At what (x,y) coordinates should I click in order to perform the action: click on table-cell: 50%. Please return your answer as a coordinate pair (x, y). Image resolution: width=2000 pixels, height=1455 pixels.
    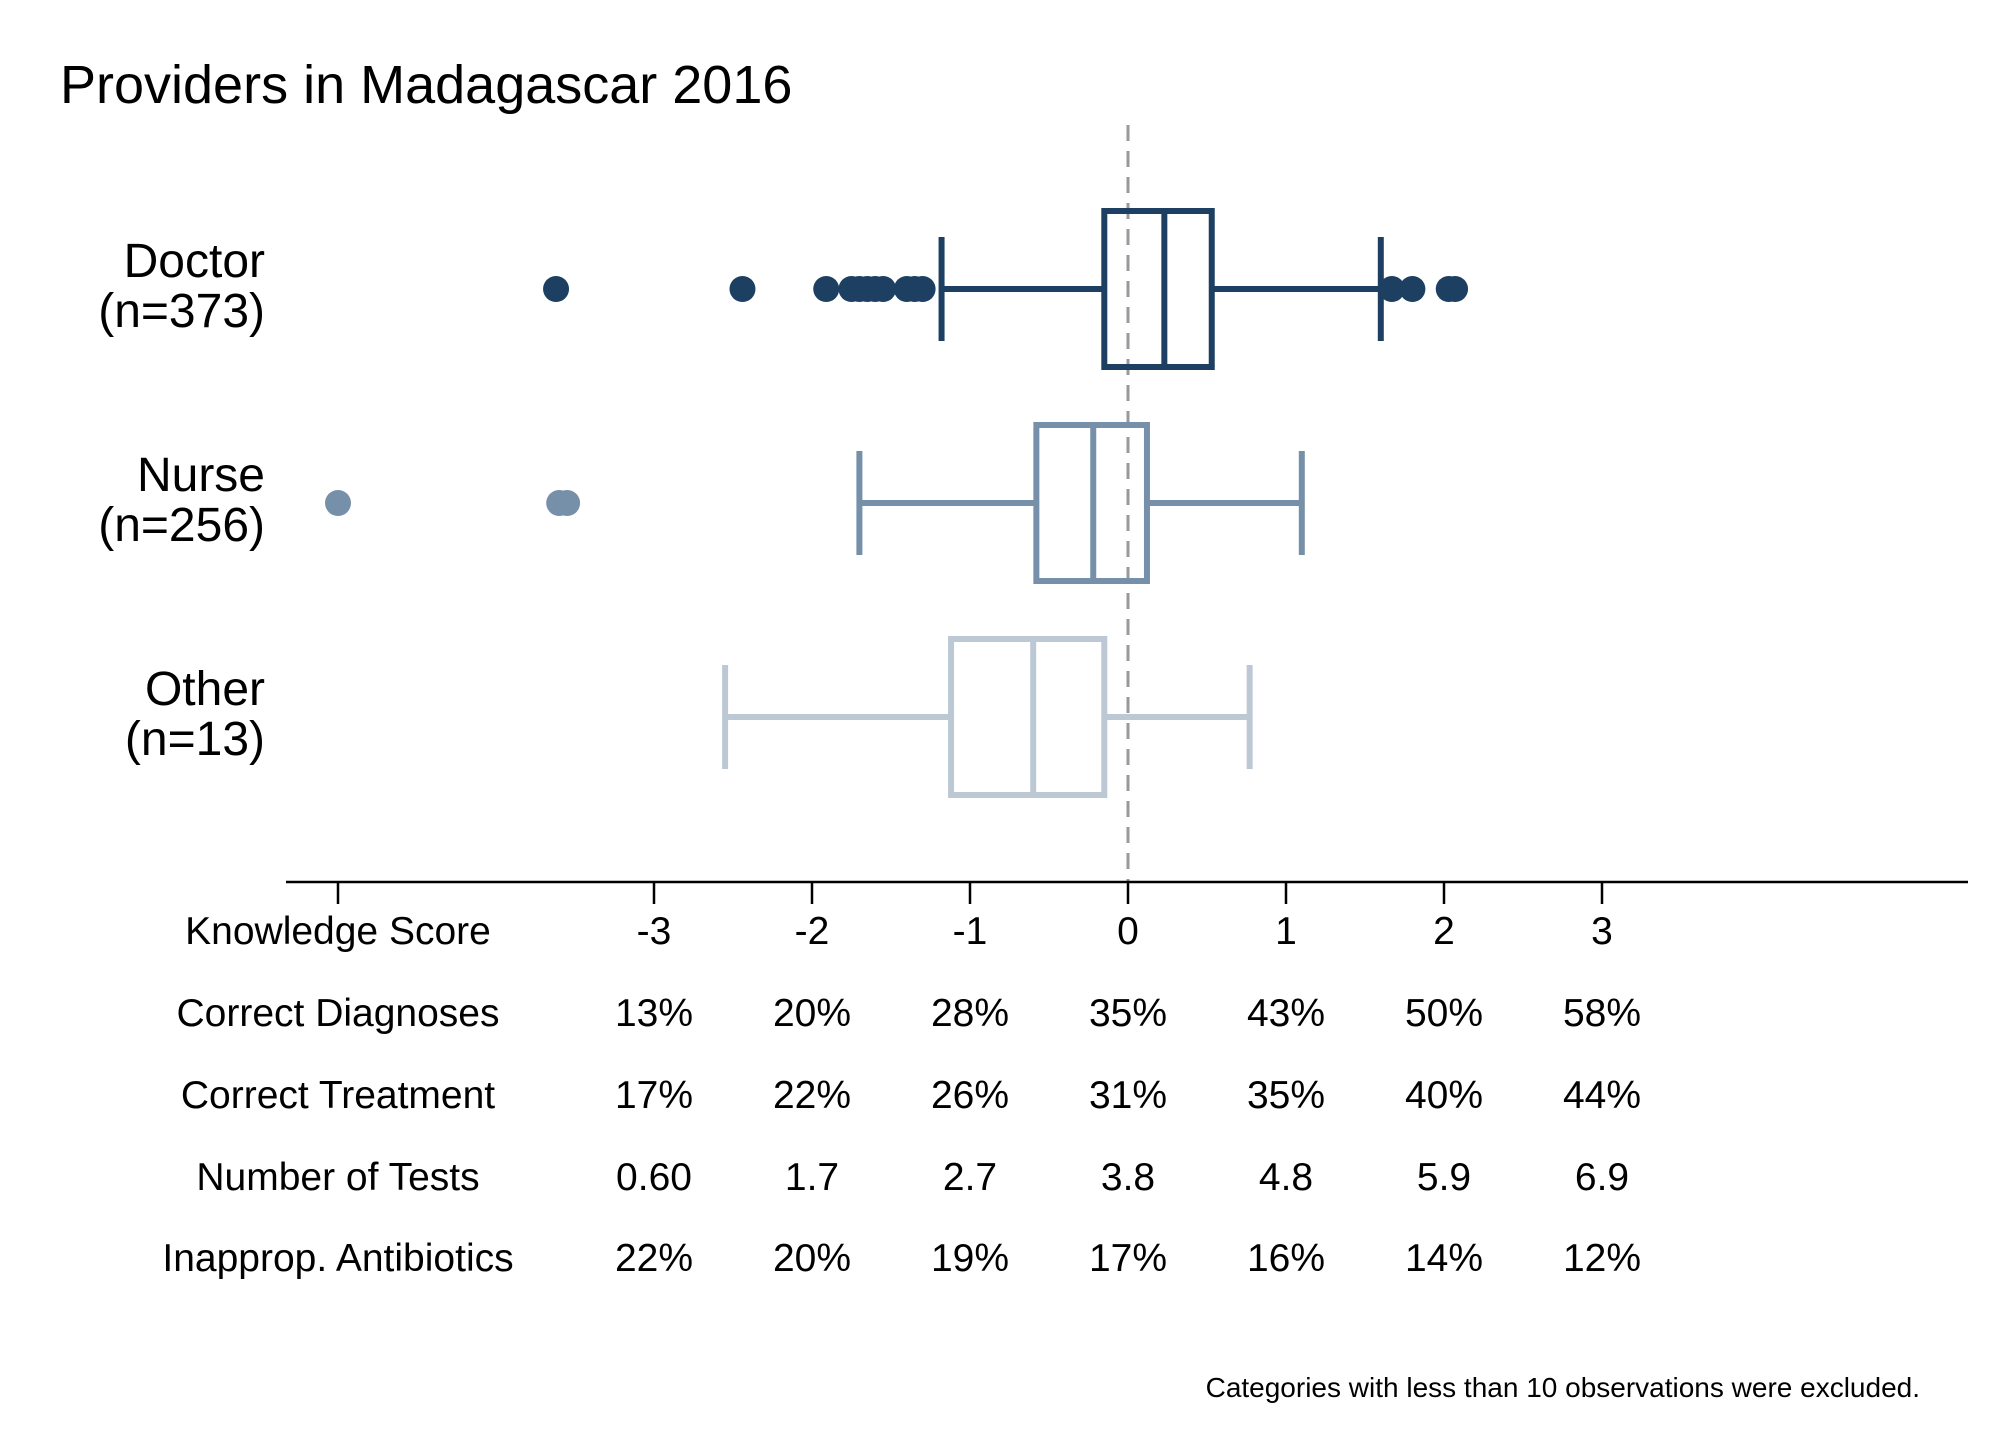
    Looking at the image, I should click on (1444, 1013).